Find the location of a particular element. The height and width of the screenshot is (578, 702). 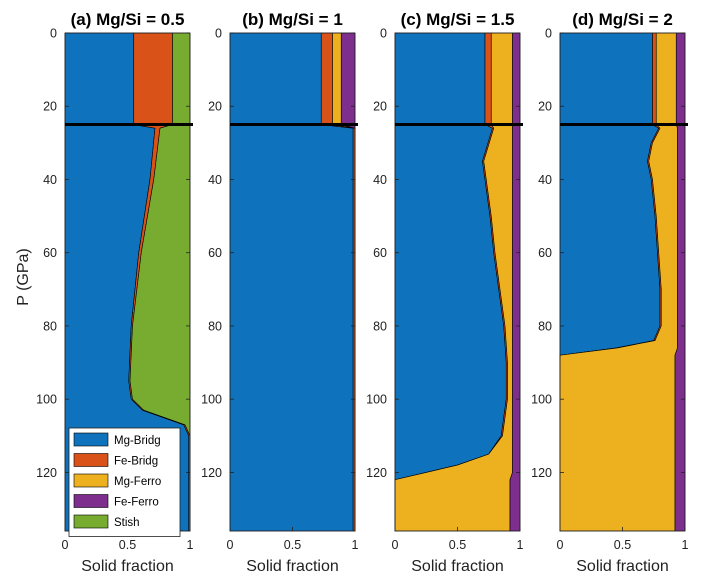

legend-label: Mg-Bridg is located at coordinates (137, 441).